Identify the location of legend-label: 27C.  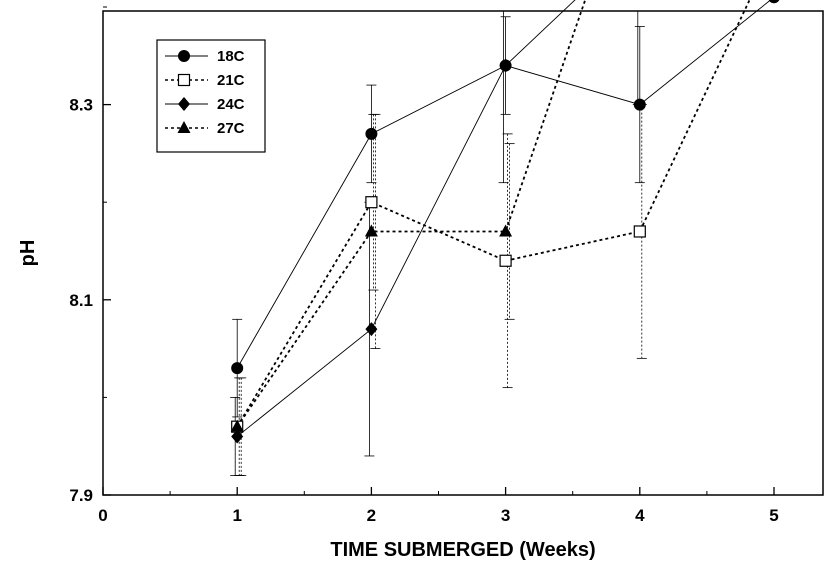
(231, 128).